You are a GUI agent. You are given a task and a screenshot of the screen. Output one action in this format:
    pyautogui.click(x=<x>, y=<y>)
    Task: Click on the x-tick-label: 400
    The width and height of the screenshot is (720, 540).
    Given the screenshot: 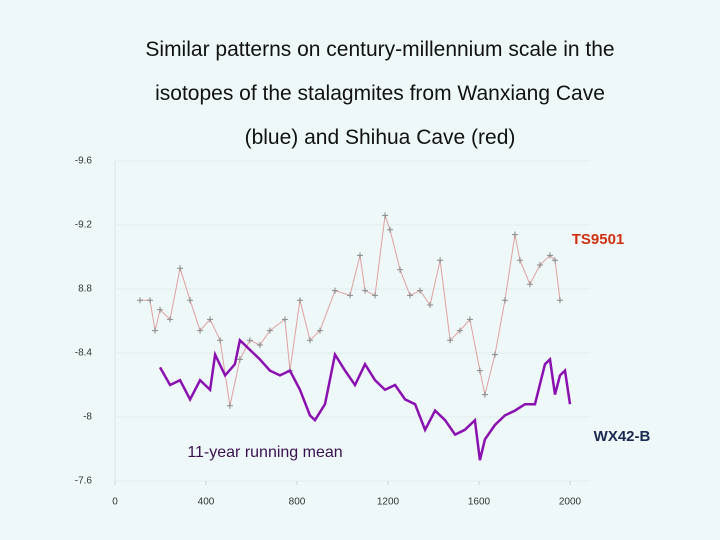 What is the action you would take?
    pyautogui.click(x=206, y=502)
    